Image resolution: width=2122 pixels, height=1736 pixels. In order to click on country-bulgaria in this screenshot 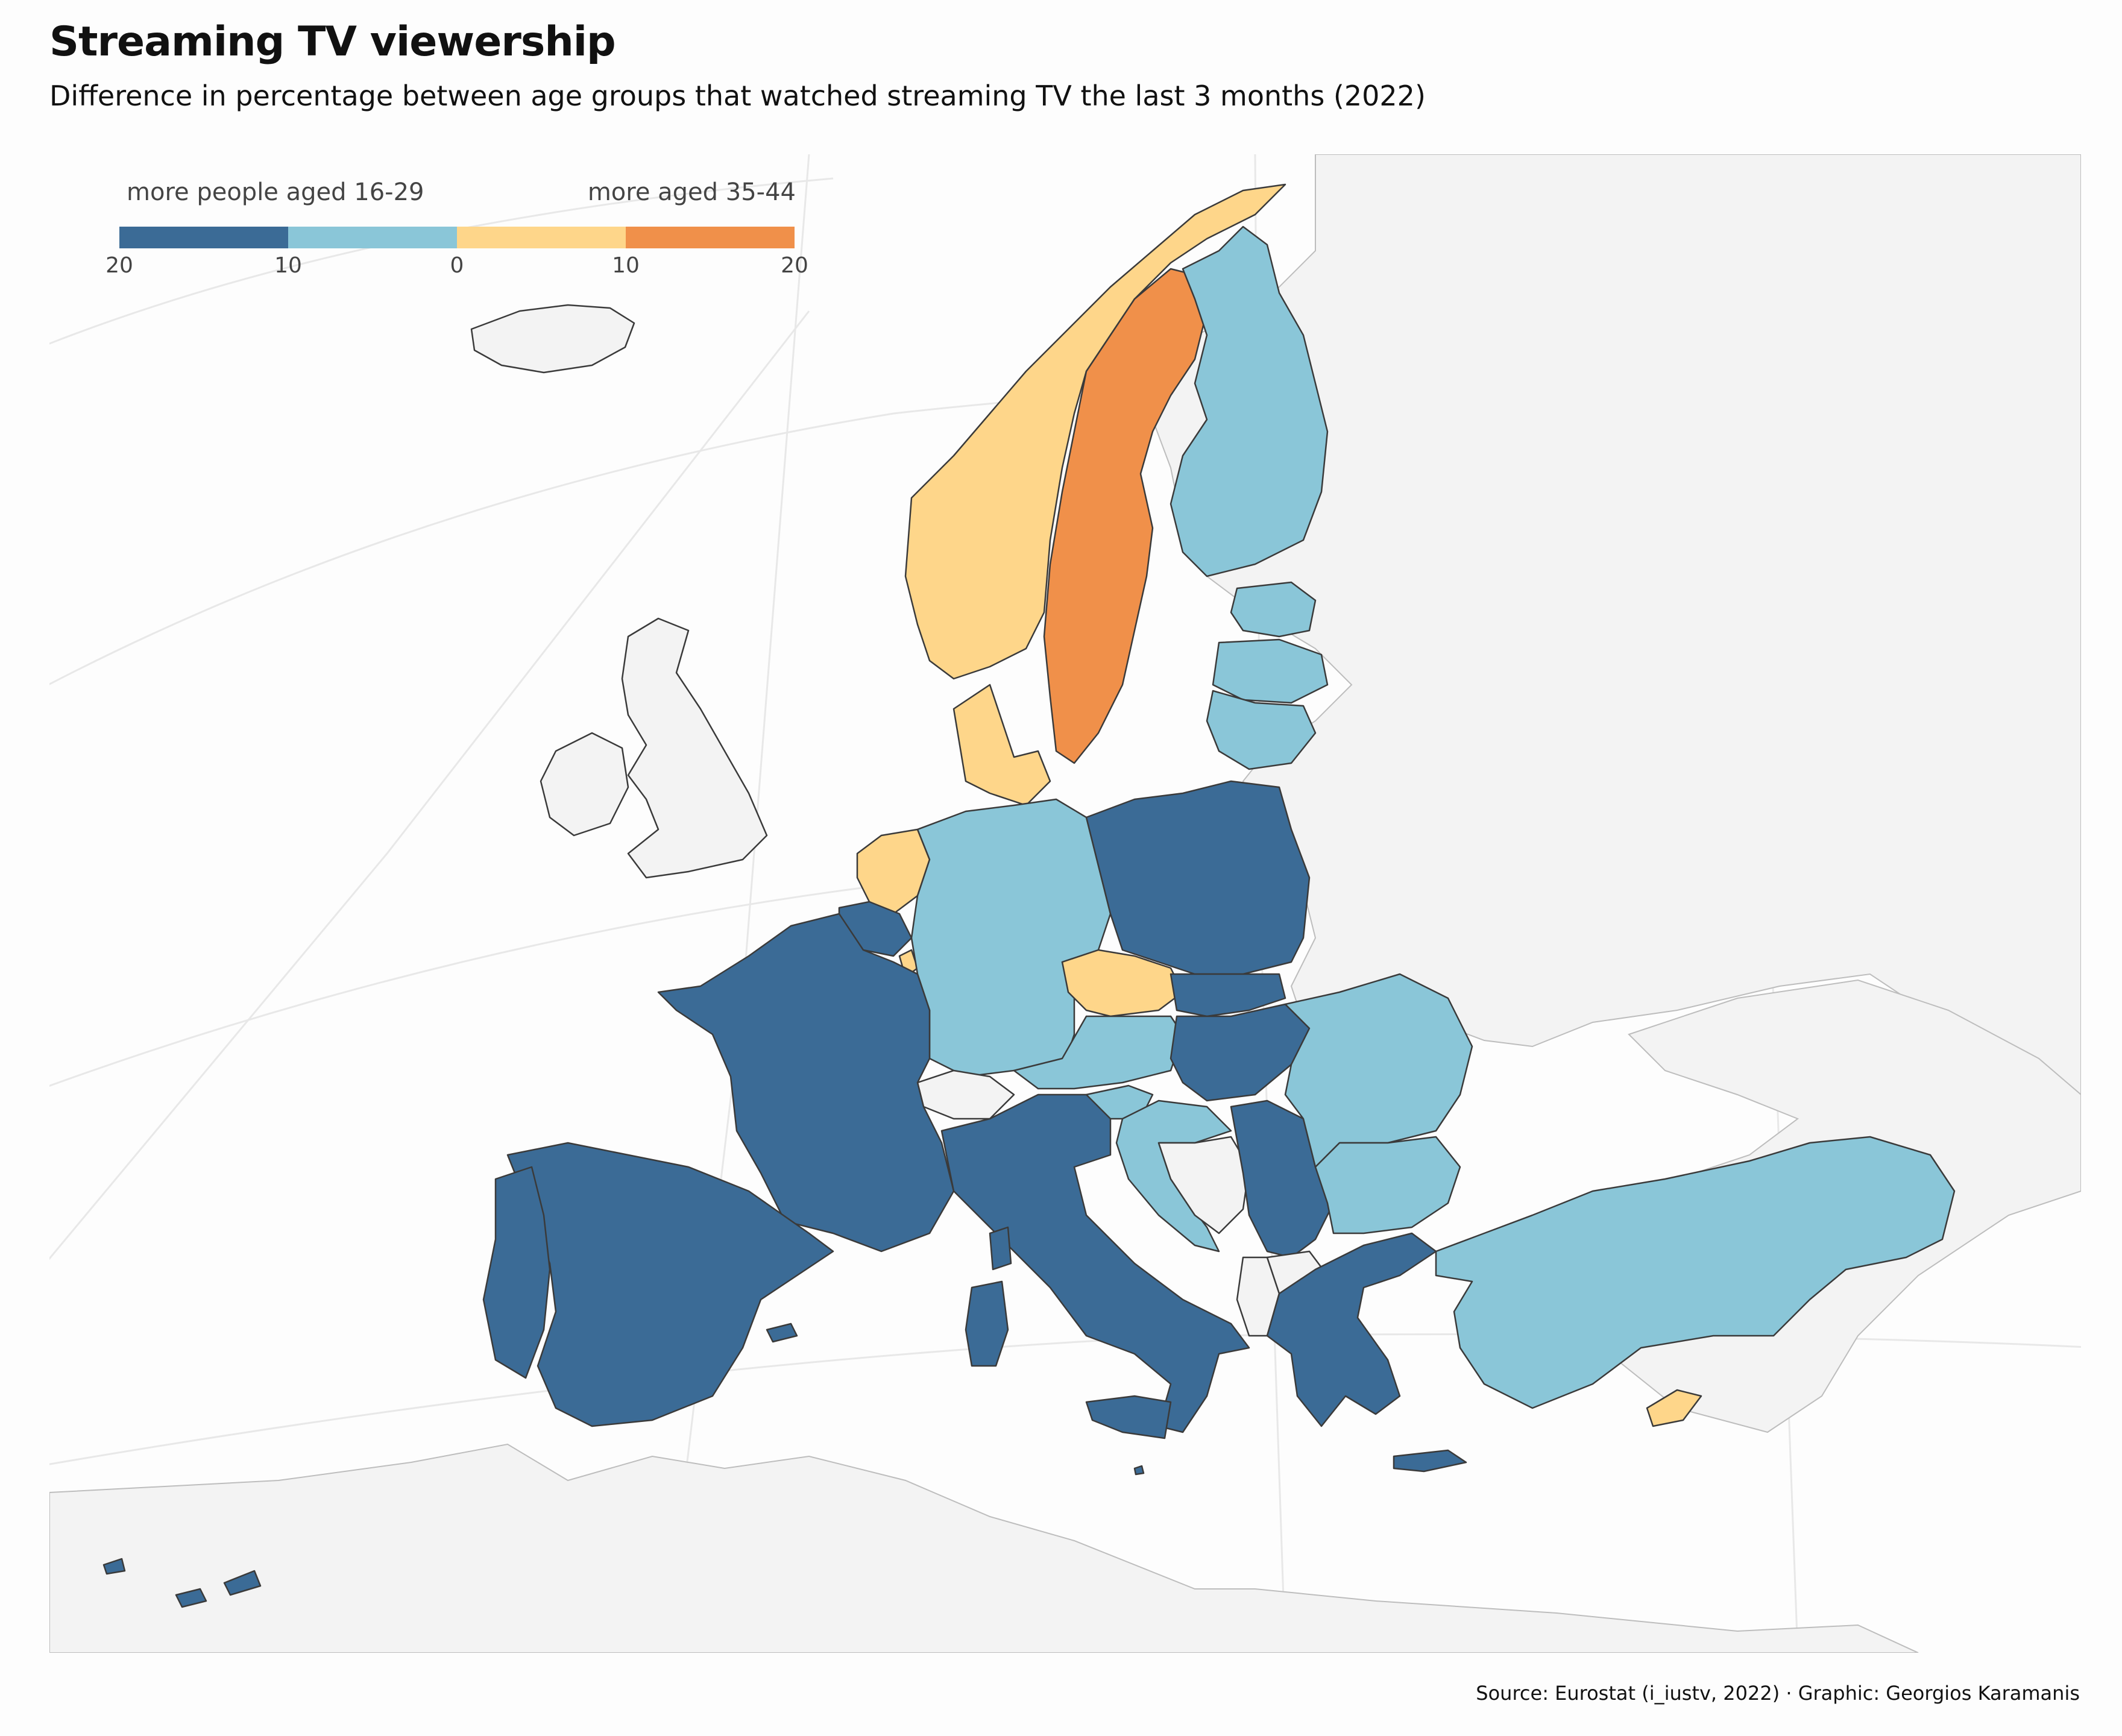, I will do `click(1387, 1185)`.